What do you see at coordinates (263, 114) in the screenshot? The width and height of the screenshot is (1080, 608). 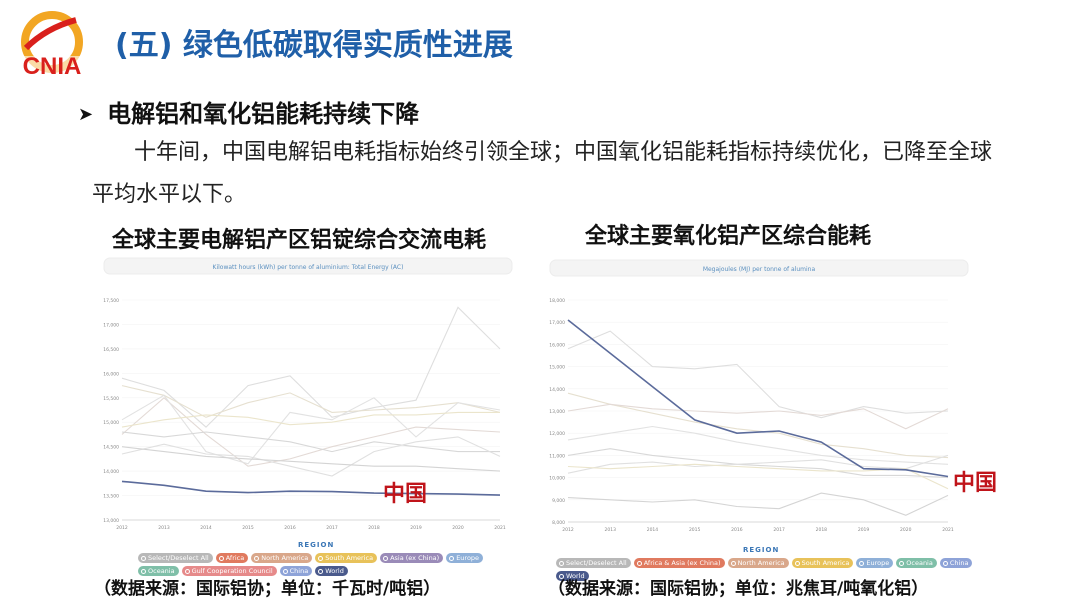 I see `bullet-text: 电解铝和氧化铝能耗持续下降` at bounding box center [263, 114].